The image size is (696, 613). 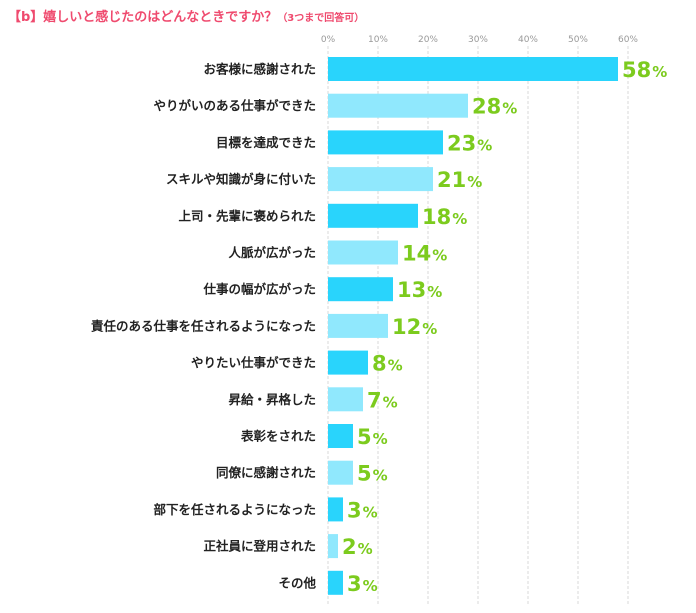 I want to click on value-label: 12%, so click(x=414, y=327).